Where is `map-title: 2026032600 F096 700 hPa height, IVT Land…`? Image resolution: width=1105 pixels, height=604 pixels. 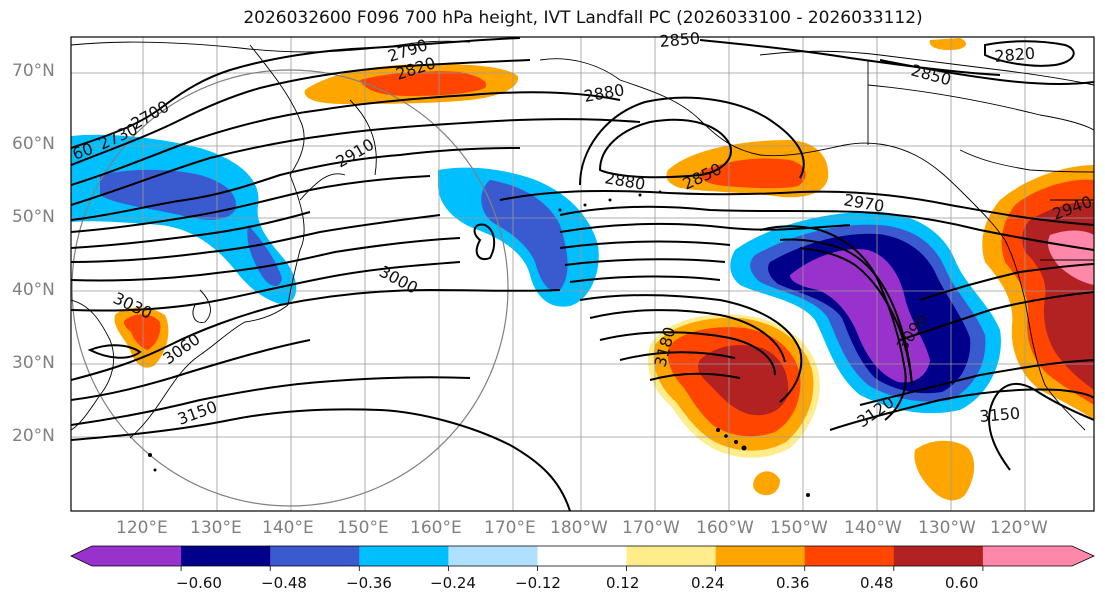
map-title: 2026032600 F096 700 hPa height, IVT Land… is located at coordinates (583, 18).